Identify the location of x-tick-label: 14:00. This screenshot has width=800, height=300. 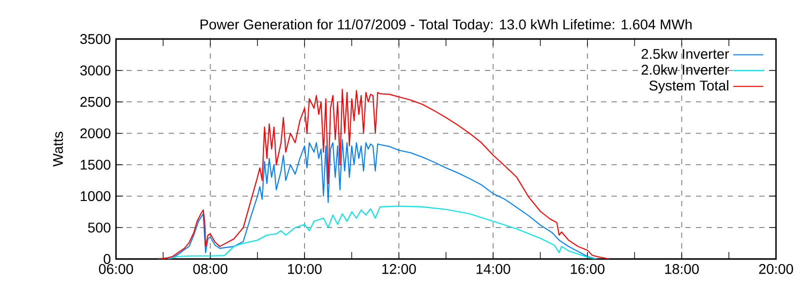
(493, 269).